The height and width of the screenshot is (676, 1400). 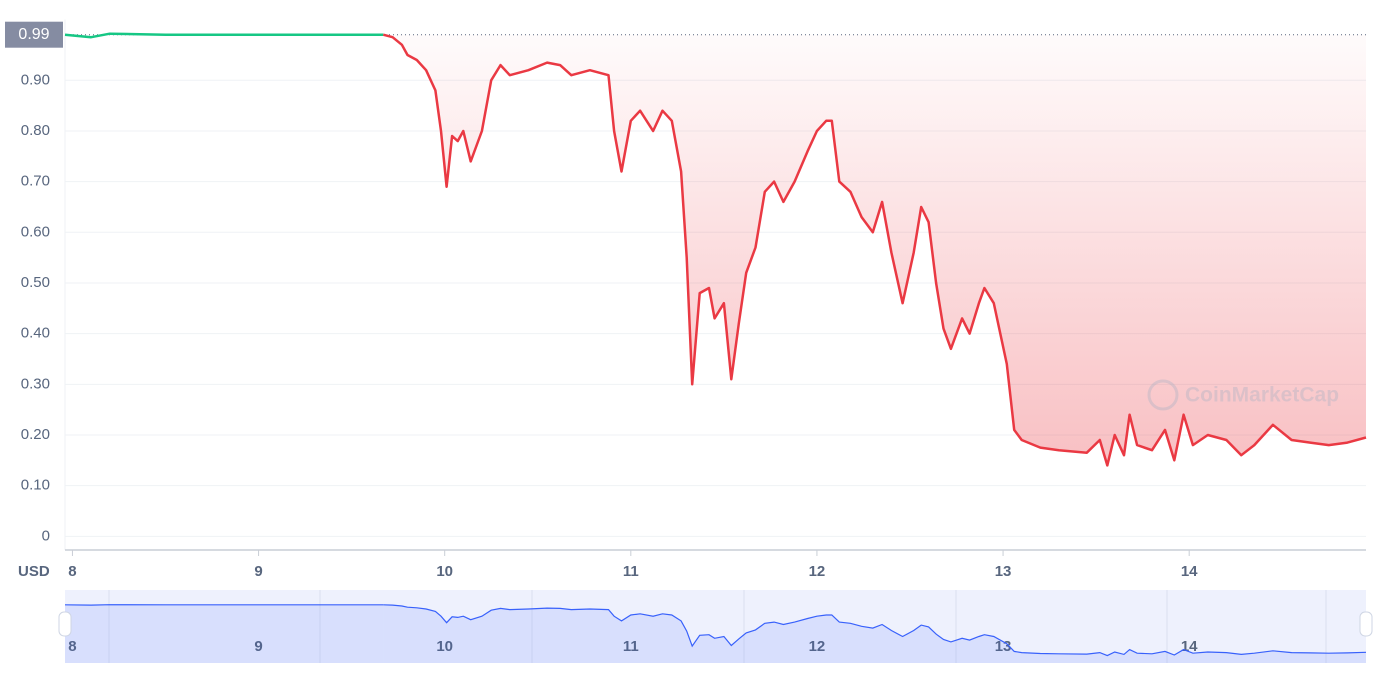 I want to click on y-tick-label: 0, so click(x=46, y=535).